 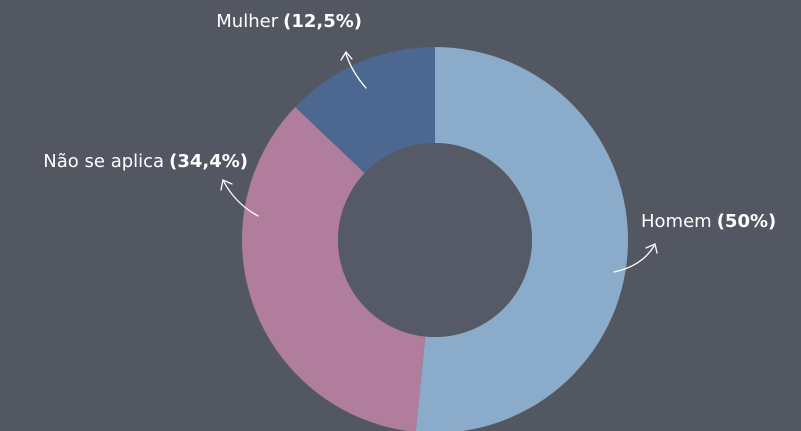 I want to click on value-label: (12,5%), so click(x=322, y=21).